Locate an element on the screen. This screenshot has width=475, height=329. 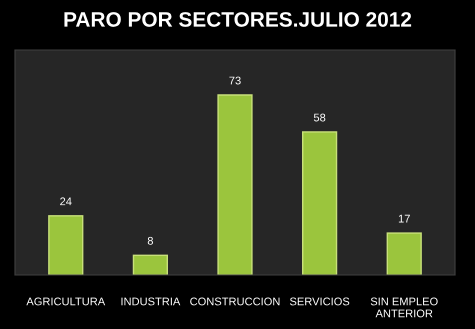
x-tick-label: INDUSTRIA is located at coordinates (150, 302).